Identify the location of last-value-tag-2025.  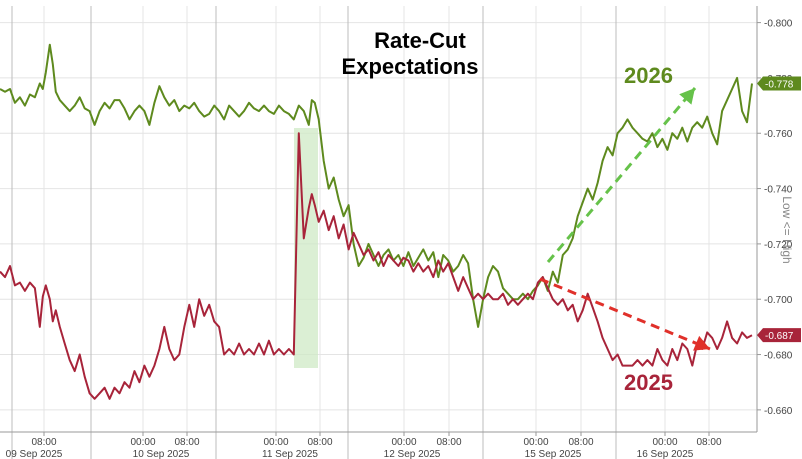
(779, 335).